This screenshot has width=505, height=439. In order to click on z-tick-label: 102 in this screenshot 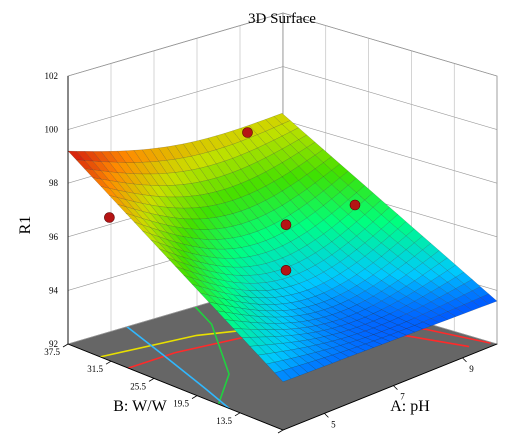, I will do `click(52, 76)`.